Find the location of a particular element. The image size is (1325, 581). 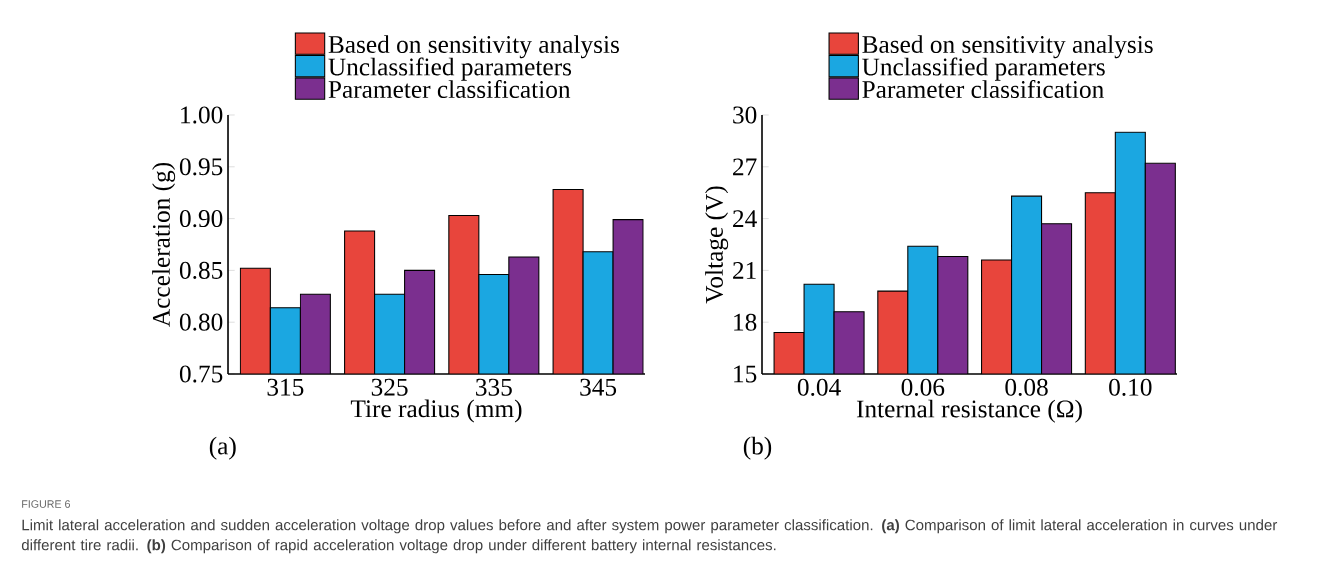

y-tick-label: 27 is located at coordinates (745, 167).